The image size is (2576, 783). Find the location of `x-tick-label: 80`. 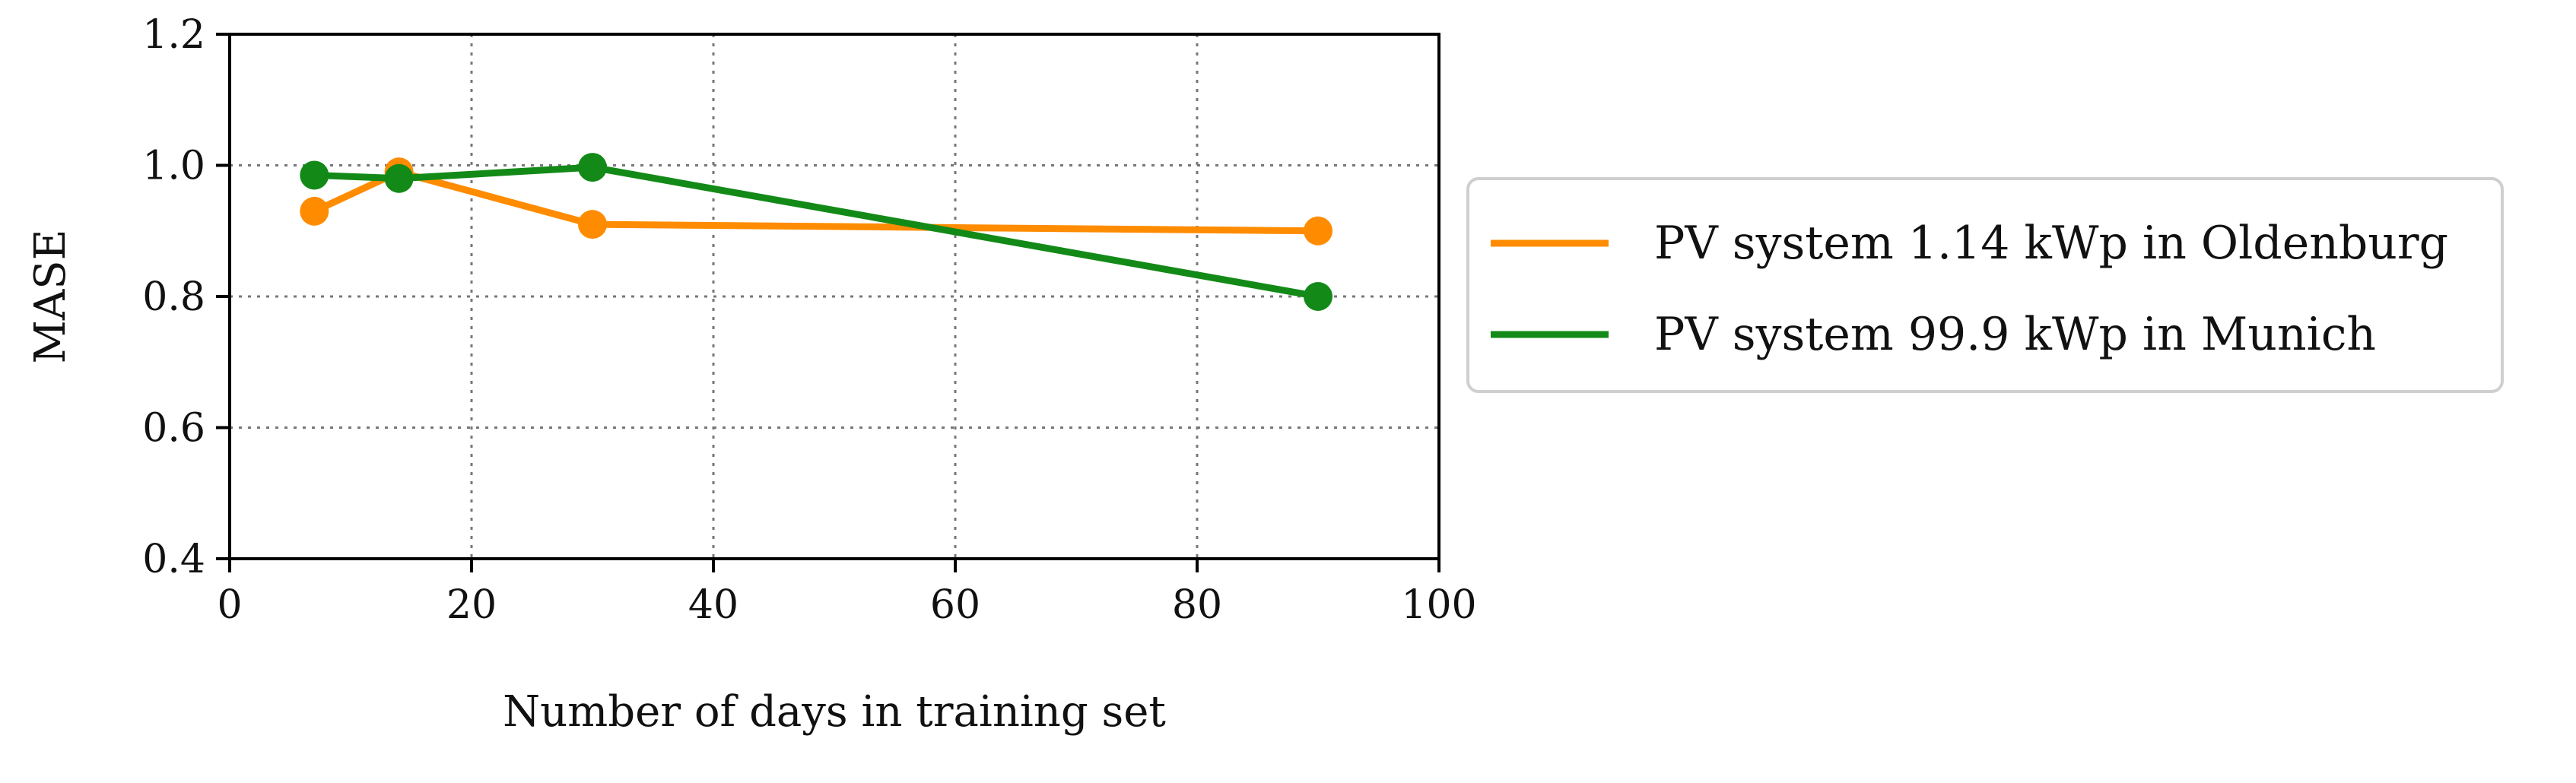

x-tick-label: 80 is located at coordinates (1197, 605).